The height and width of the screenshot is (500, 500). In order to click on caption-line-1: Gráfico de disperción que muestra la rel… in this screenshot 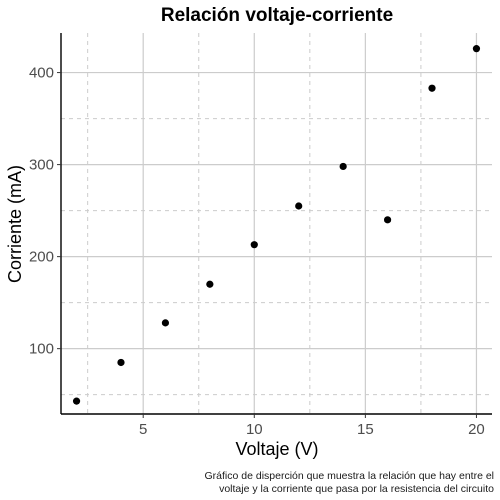, I will do `click(350, 476)`.